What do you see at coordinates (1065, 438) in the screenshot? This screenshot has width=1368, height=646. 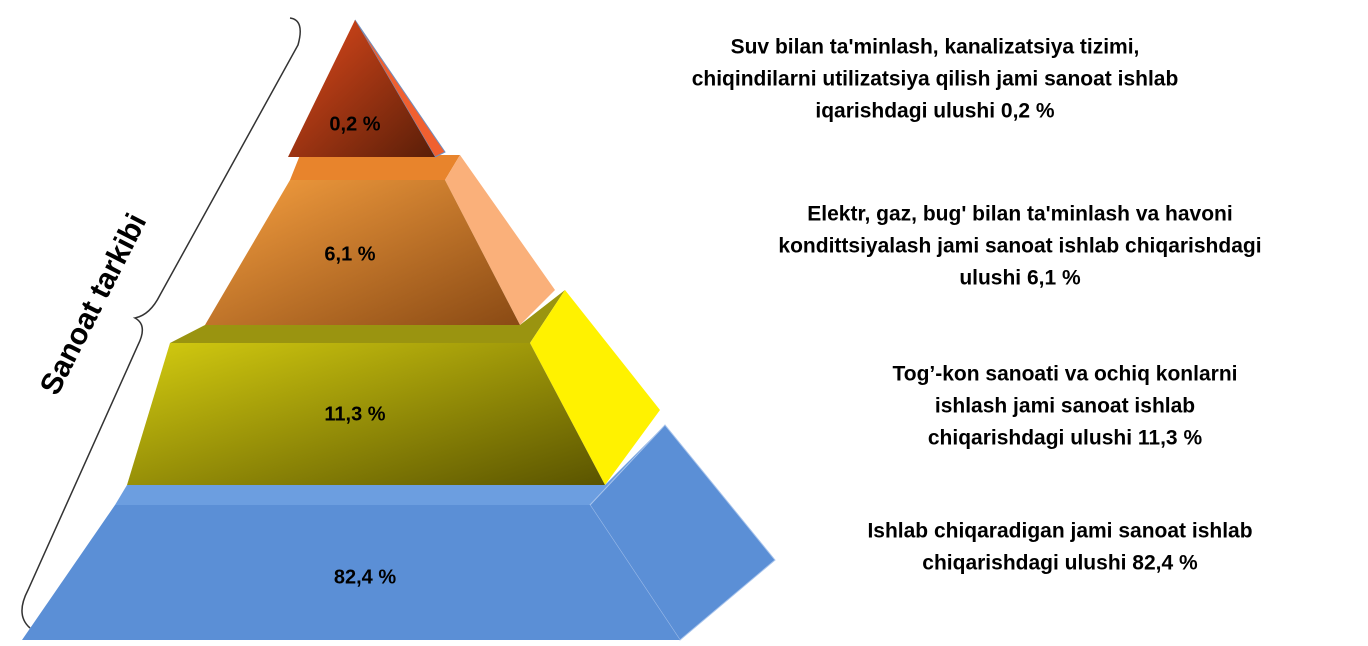 I see `layer-description: chiqarishdagi ulushi 11,3 %` at bounding box center [1065, 438].